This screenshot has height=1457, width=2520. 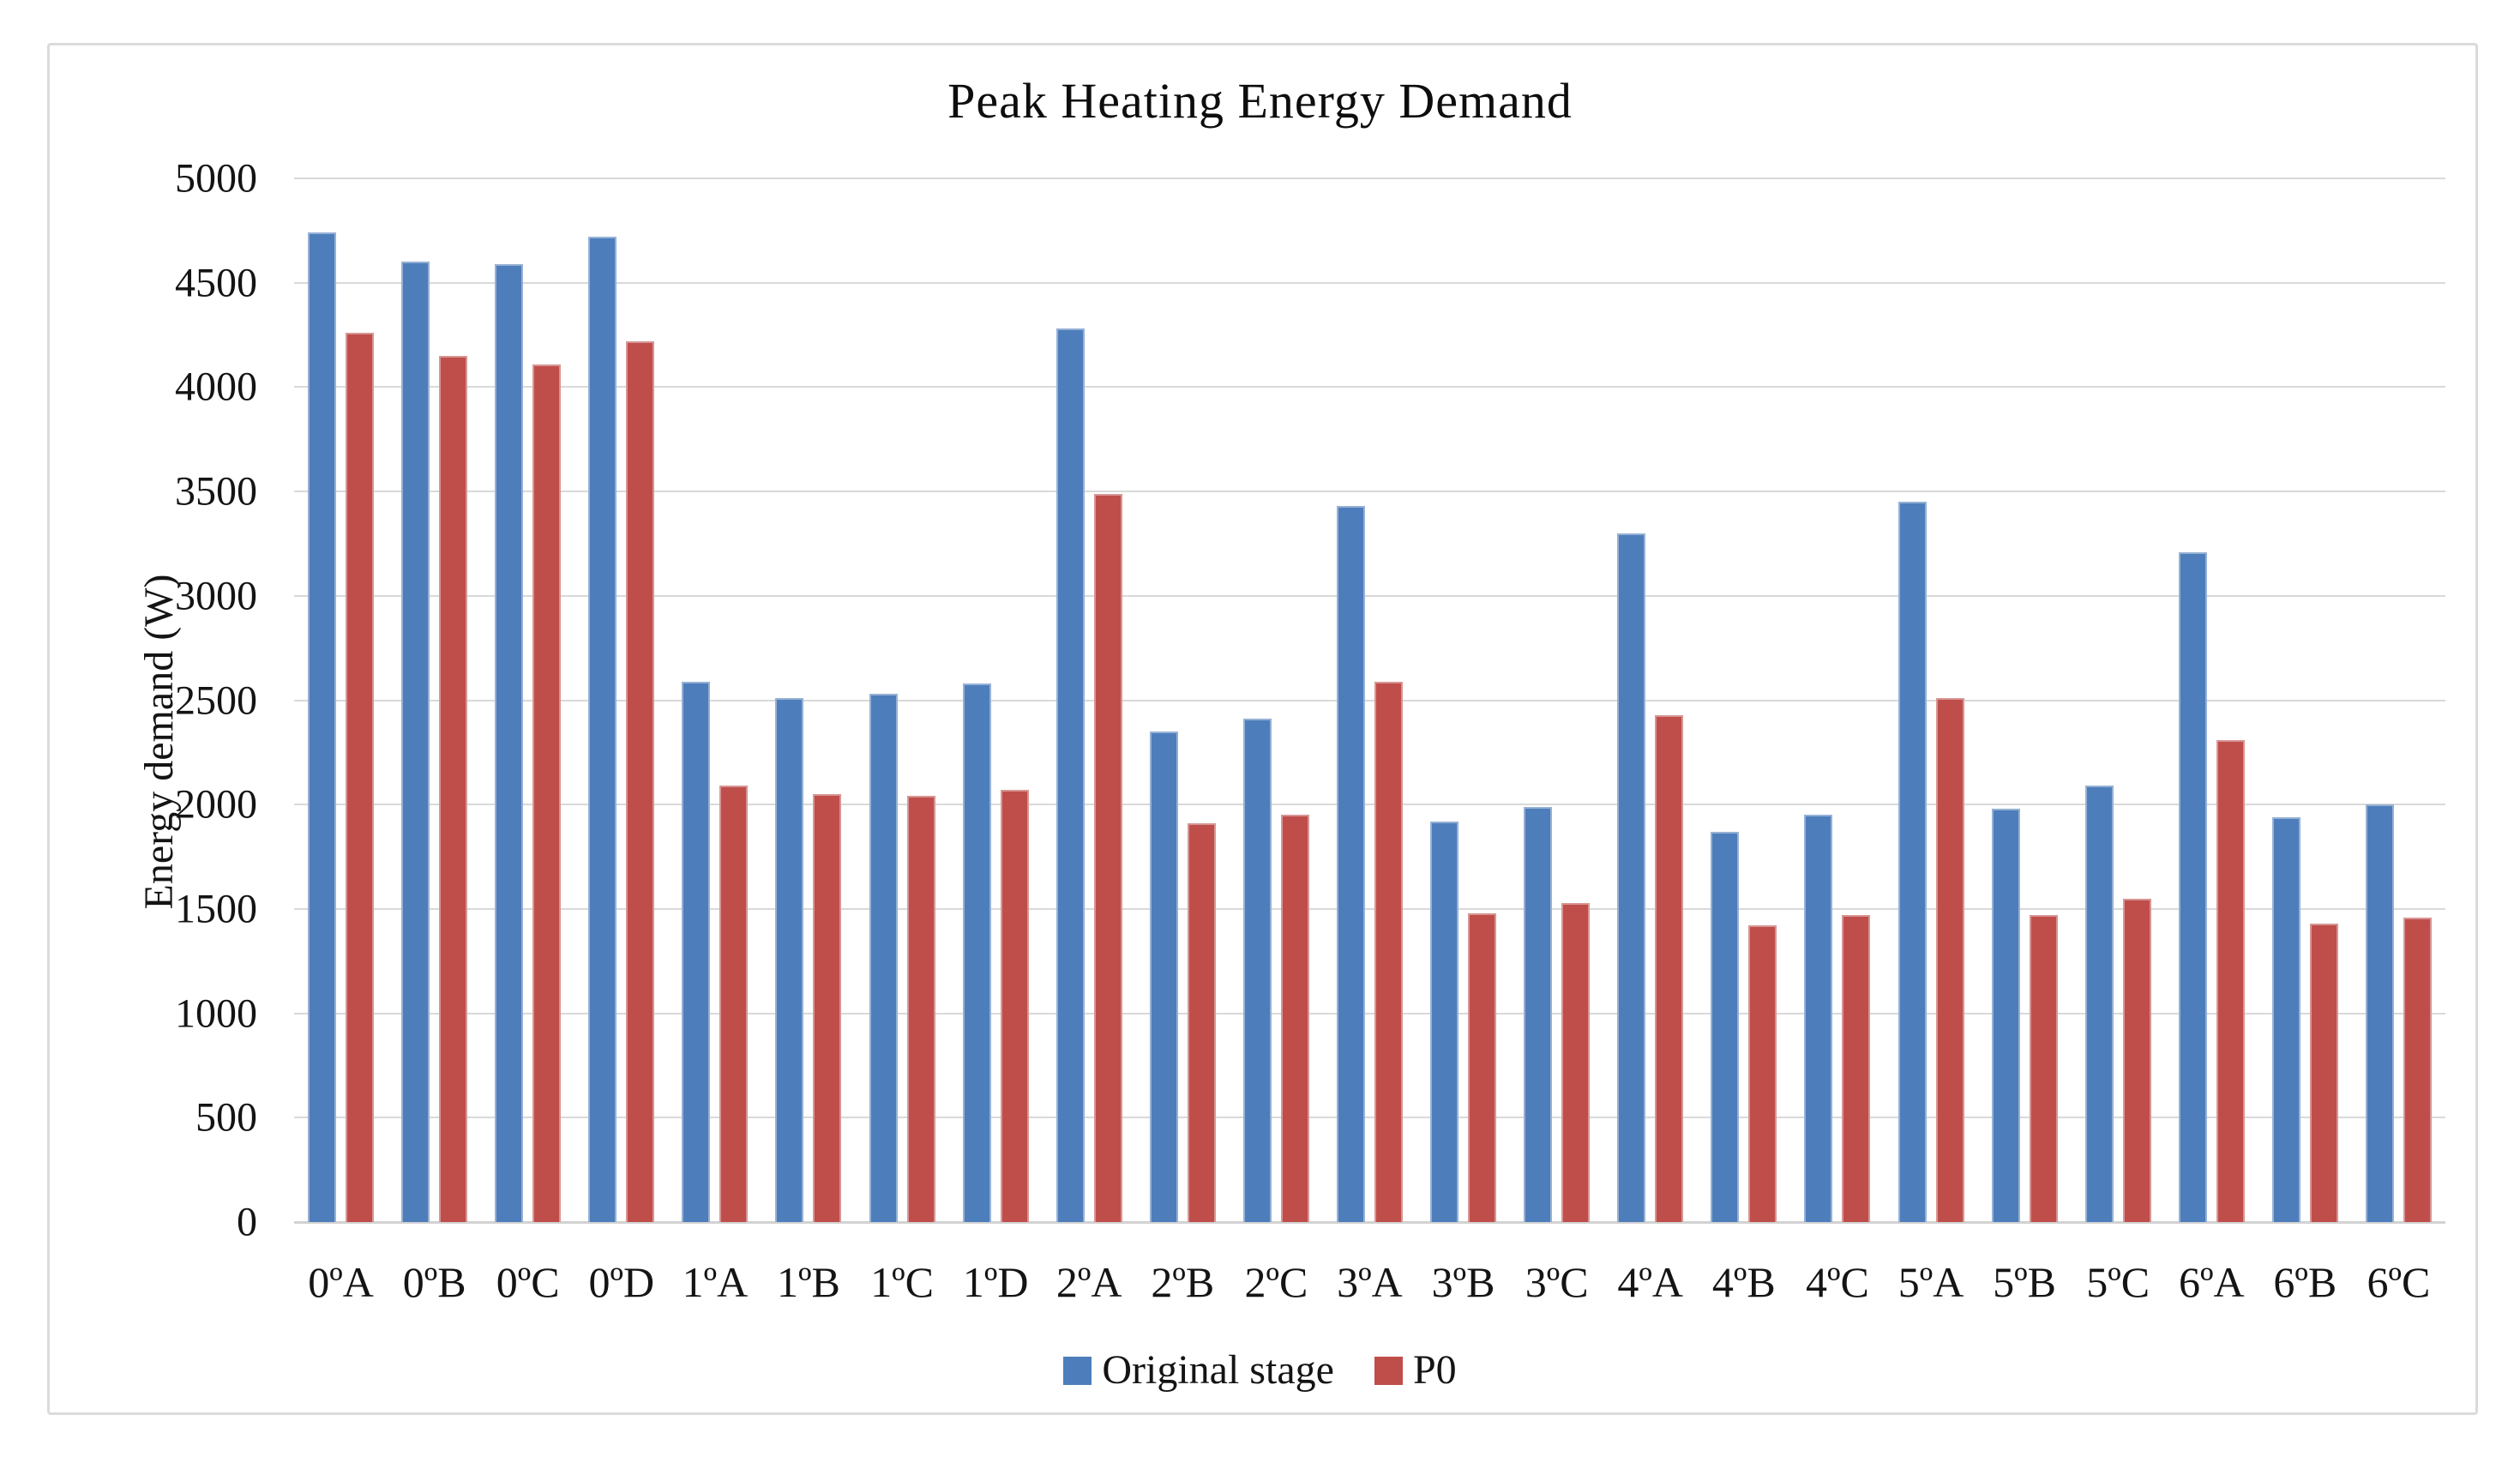 What do you see at coordinates (216, 596) in the screenshot?
I see `y-tick-label: 3000` at bounding box center [216, 596].